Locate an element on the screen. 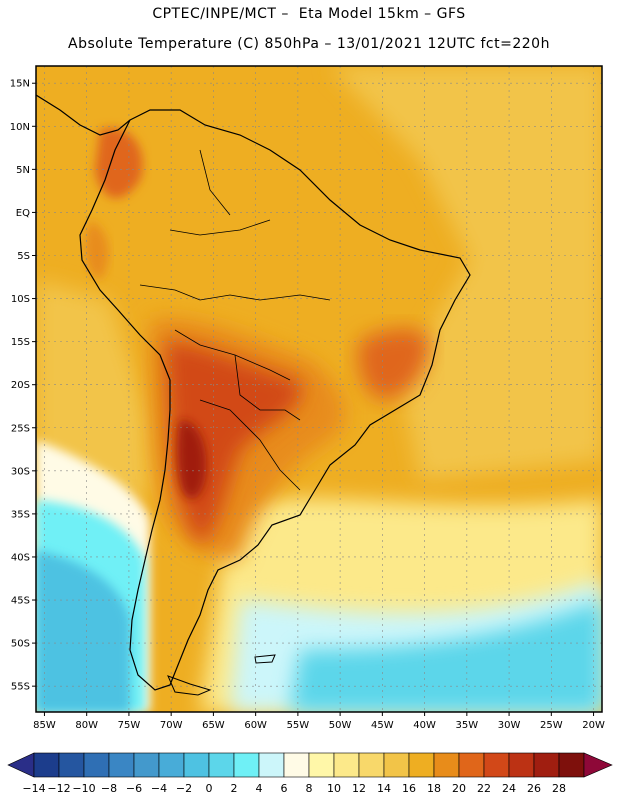 The height and width of the screenshot is (800, 618). colorbar-label: 2 is located at coordinates (234, 788).